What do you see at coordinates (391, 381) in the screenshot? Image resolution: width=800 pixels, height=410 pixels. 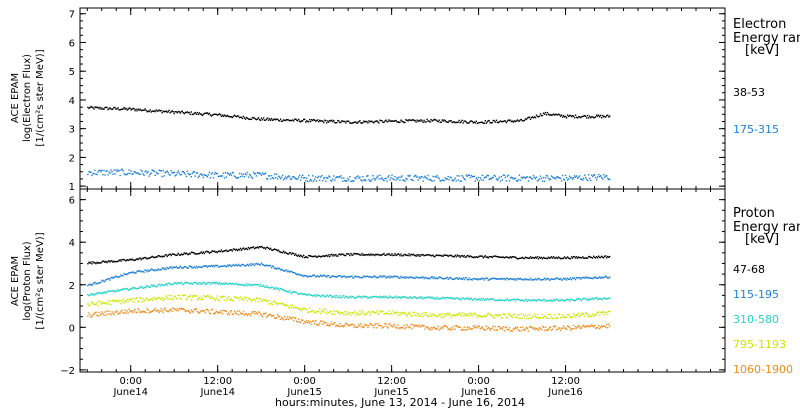 I see `x-tick-label: 12:00` at bounding box center [391, 381].